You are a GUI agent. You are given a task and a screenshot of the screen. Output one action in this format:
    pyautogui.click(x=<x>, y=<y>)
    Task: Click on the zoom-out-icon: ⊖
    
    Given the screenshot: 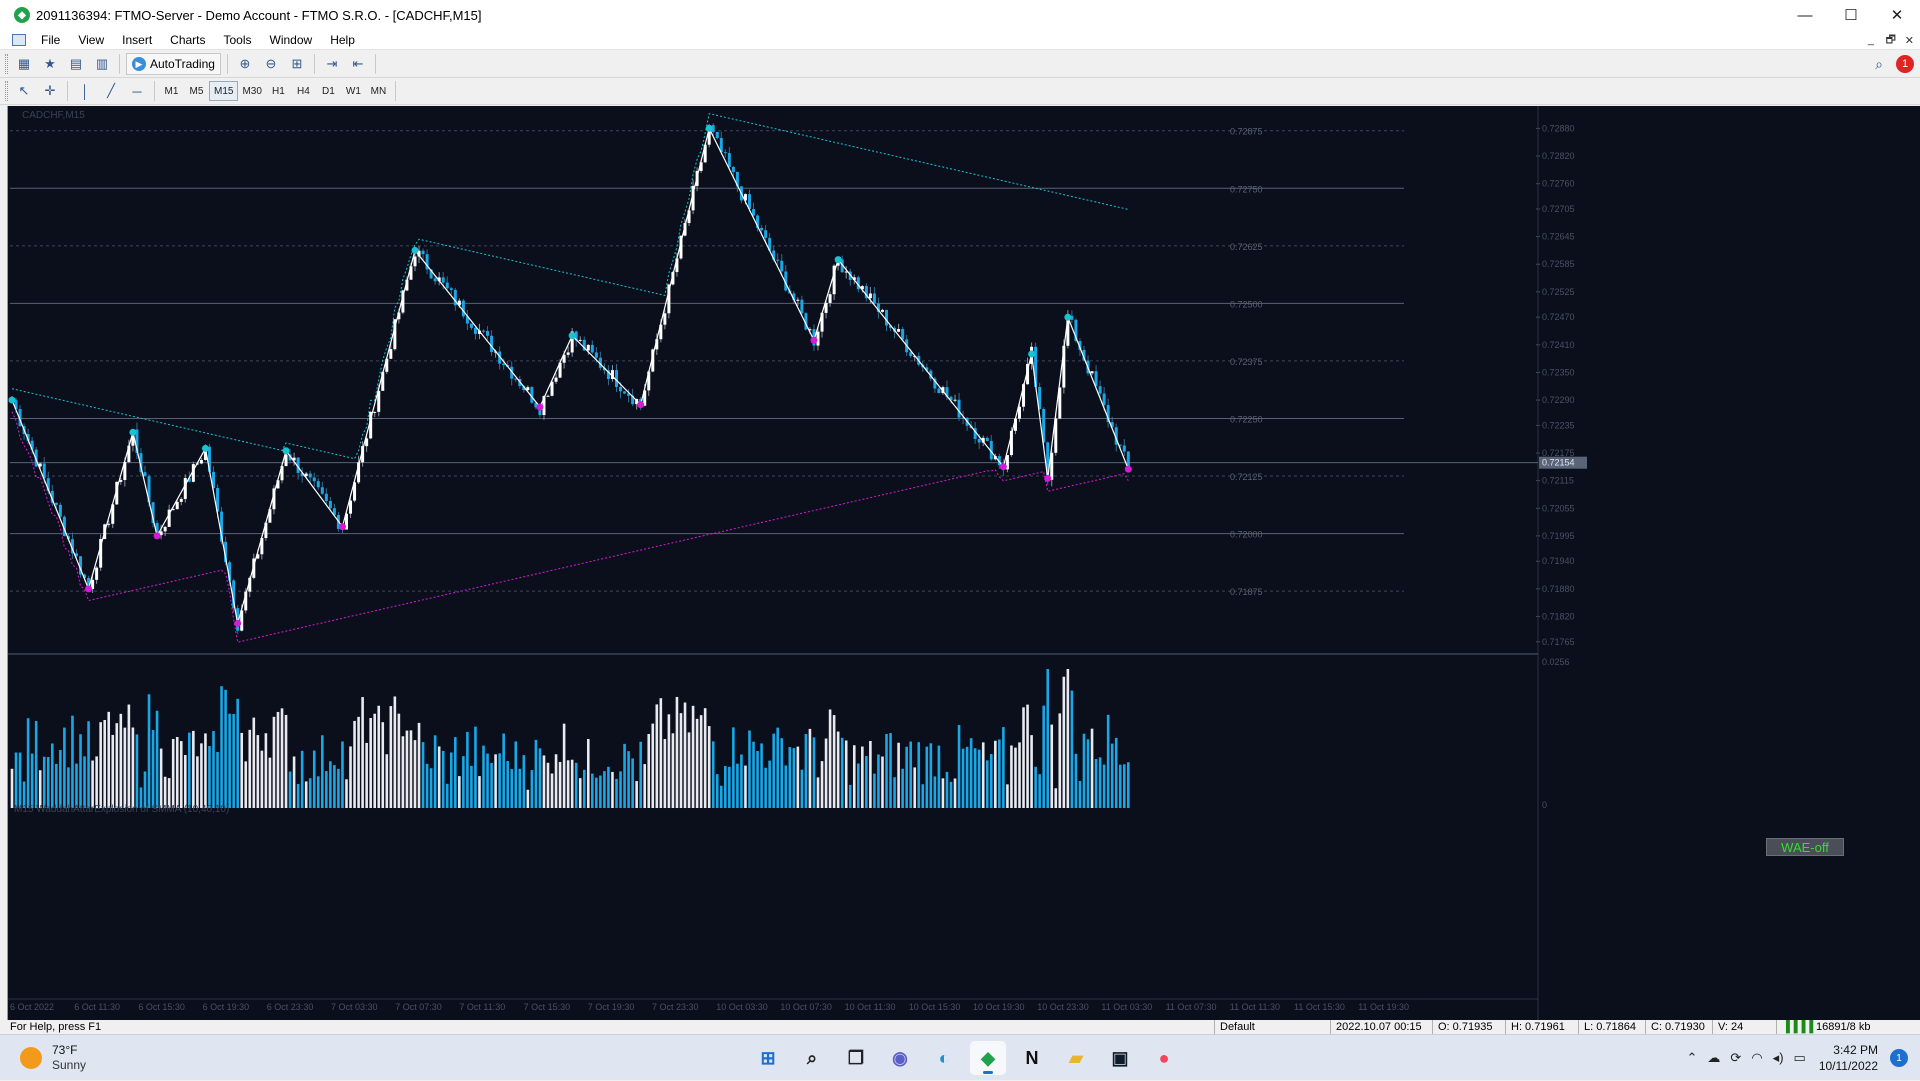 What is the action you would take?
    pyautogui.click(x=271, y=63)
    